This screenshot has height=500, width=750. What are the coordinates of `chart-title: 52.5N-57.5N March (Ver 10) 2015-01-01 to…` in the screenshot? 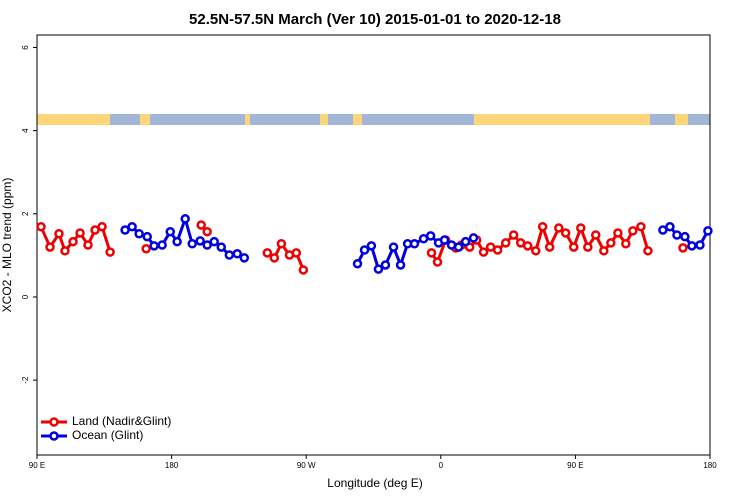 It's located at (375, 19).